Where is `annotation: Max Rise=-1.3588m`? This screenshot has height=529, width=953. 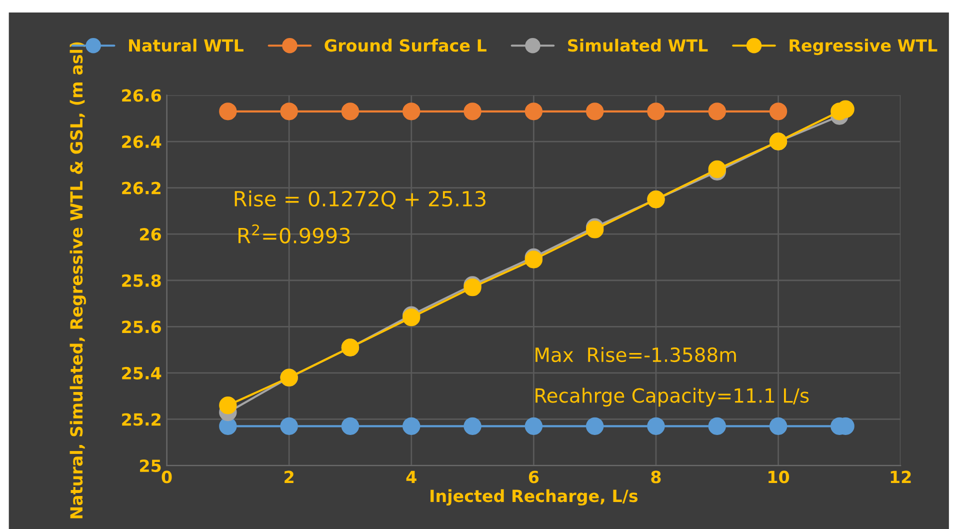 annotation: Max Rise=-1.3588m is located at coordinates (636, 354).